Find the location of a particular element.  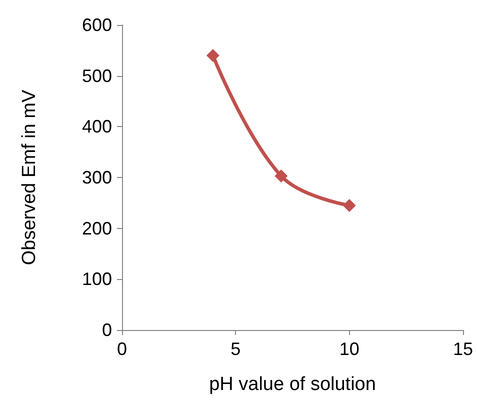

x-axis-title: pH value of solution is located at coordinates (292, 384).